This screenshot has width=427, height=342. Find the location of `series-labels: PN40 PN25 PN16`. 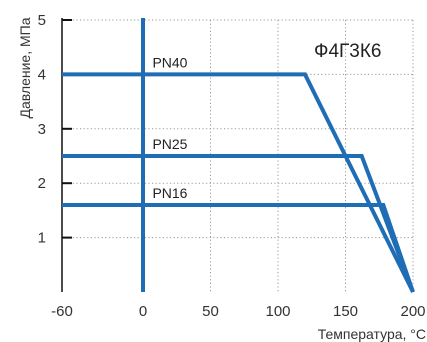

series-labels: PN40 PN25 PN16 is located at coordinates (169, 127).